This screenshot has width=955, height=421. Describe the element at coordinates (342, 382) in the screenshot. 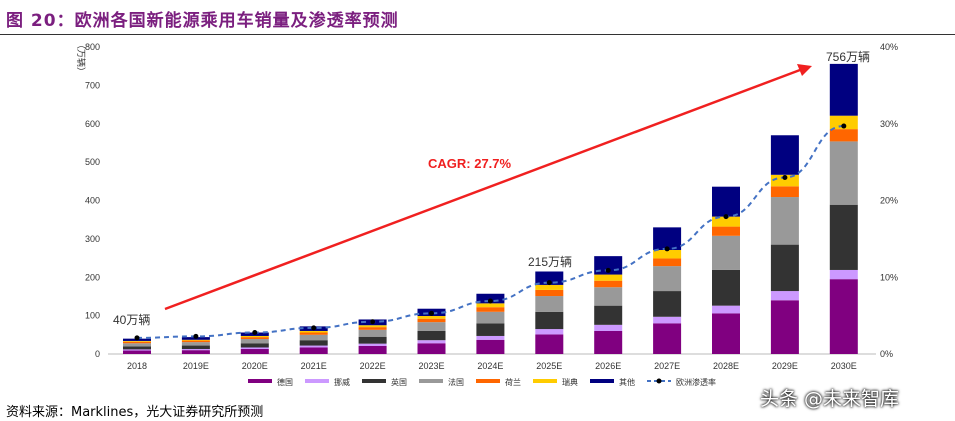

I see `legend-label: 挪威` at that location.